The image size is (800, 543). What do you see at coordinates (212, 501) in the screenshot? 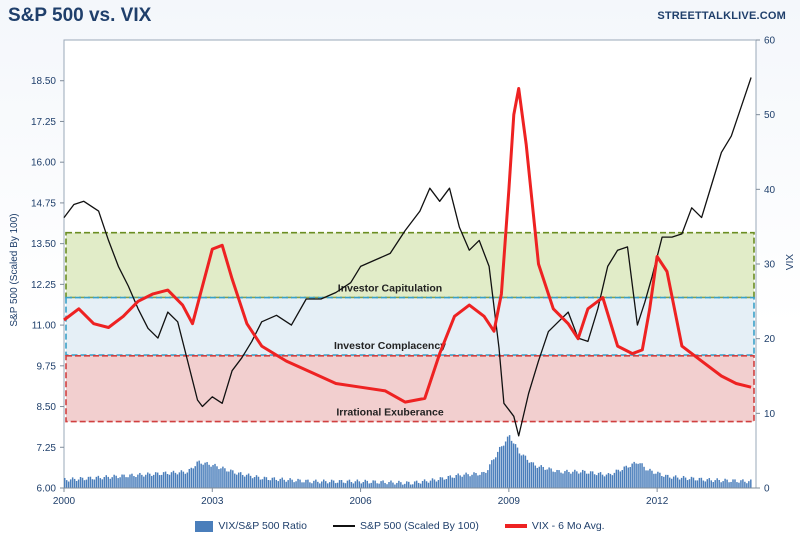
I see `x-tick-label: 2003` at bounding box center [212, 501].